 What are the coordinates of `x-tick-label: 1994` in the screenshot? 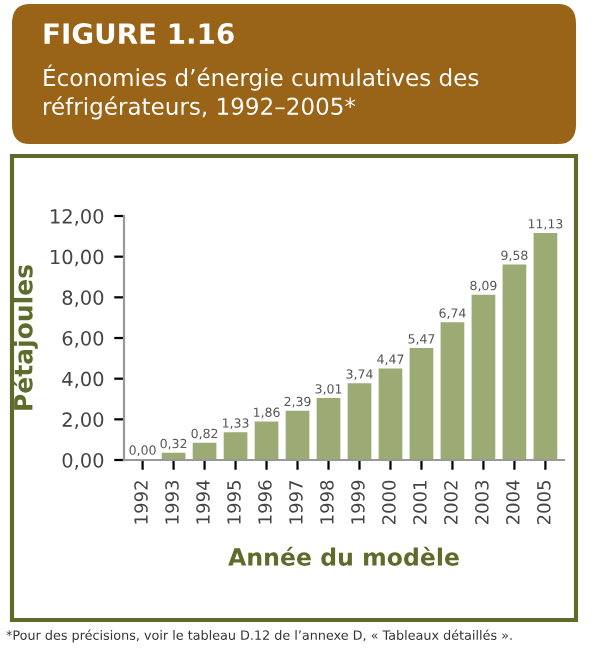 It's located at (203, 502).